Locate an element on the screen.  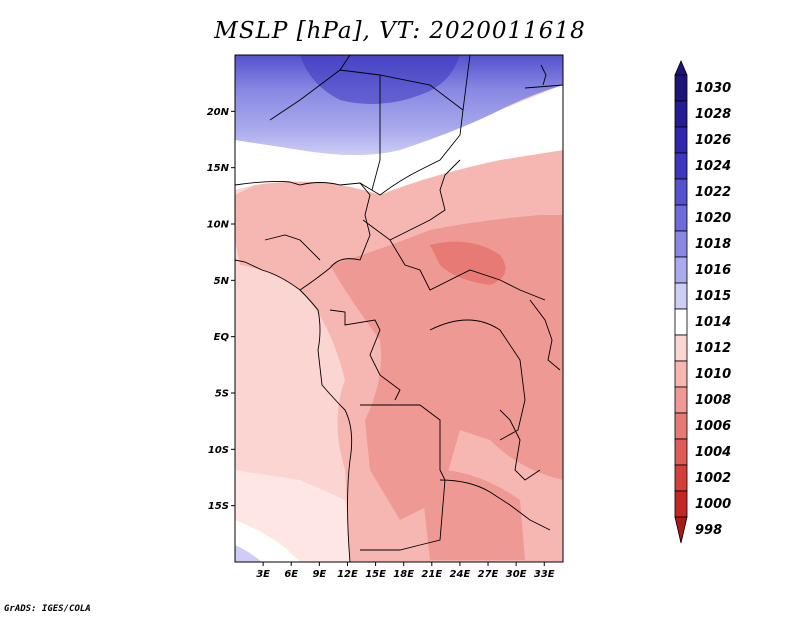
colorbar-label: 1000 is located at coordinates (713, 504).